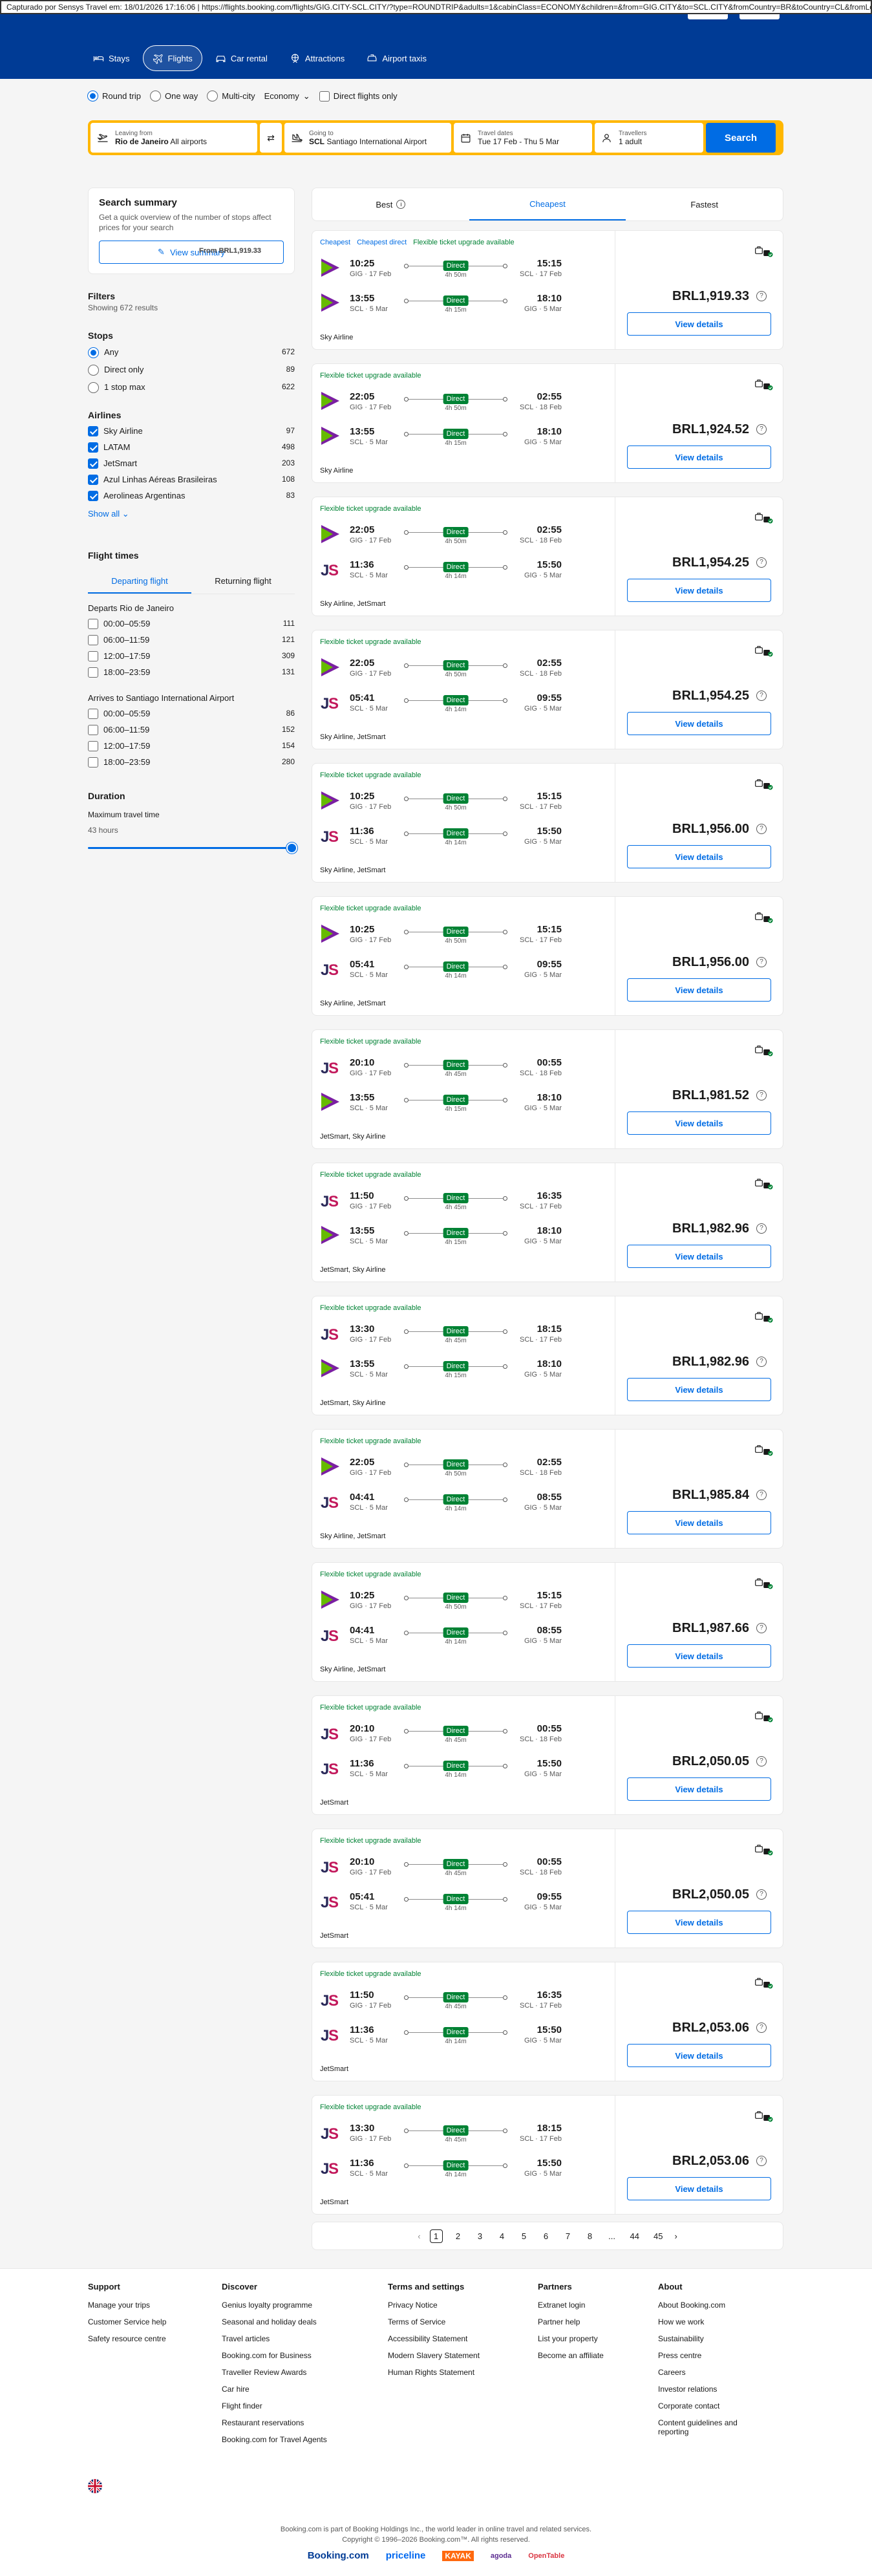  I want to click on page-number: 3, so click(480, 2236).